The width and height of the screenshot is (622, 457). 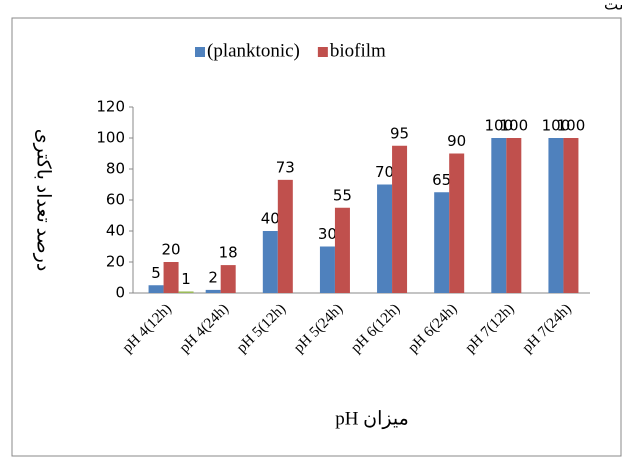 I want to click on value-label: 73, so click(x=285, y=167).